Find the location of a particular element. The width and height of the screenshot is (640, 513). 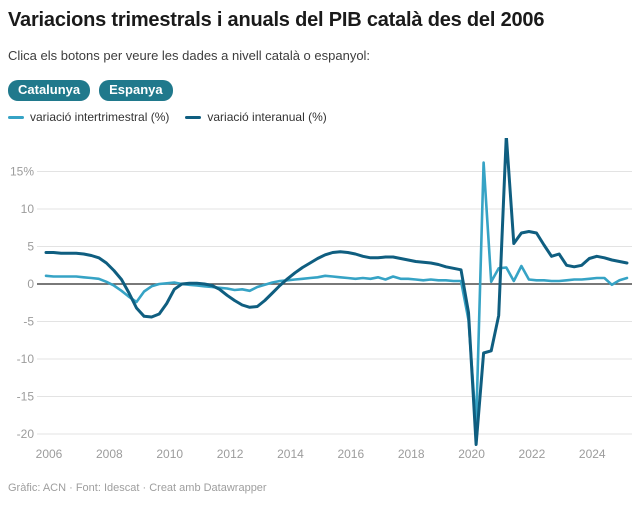

x-tick-label: 2018 is located at coordinates (411, 454).